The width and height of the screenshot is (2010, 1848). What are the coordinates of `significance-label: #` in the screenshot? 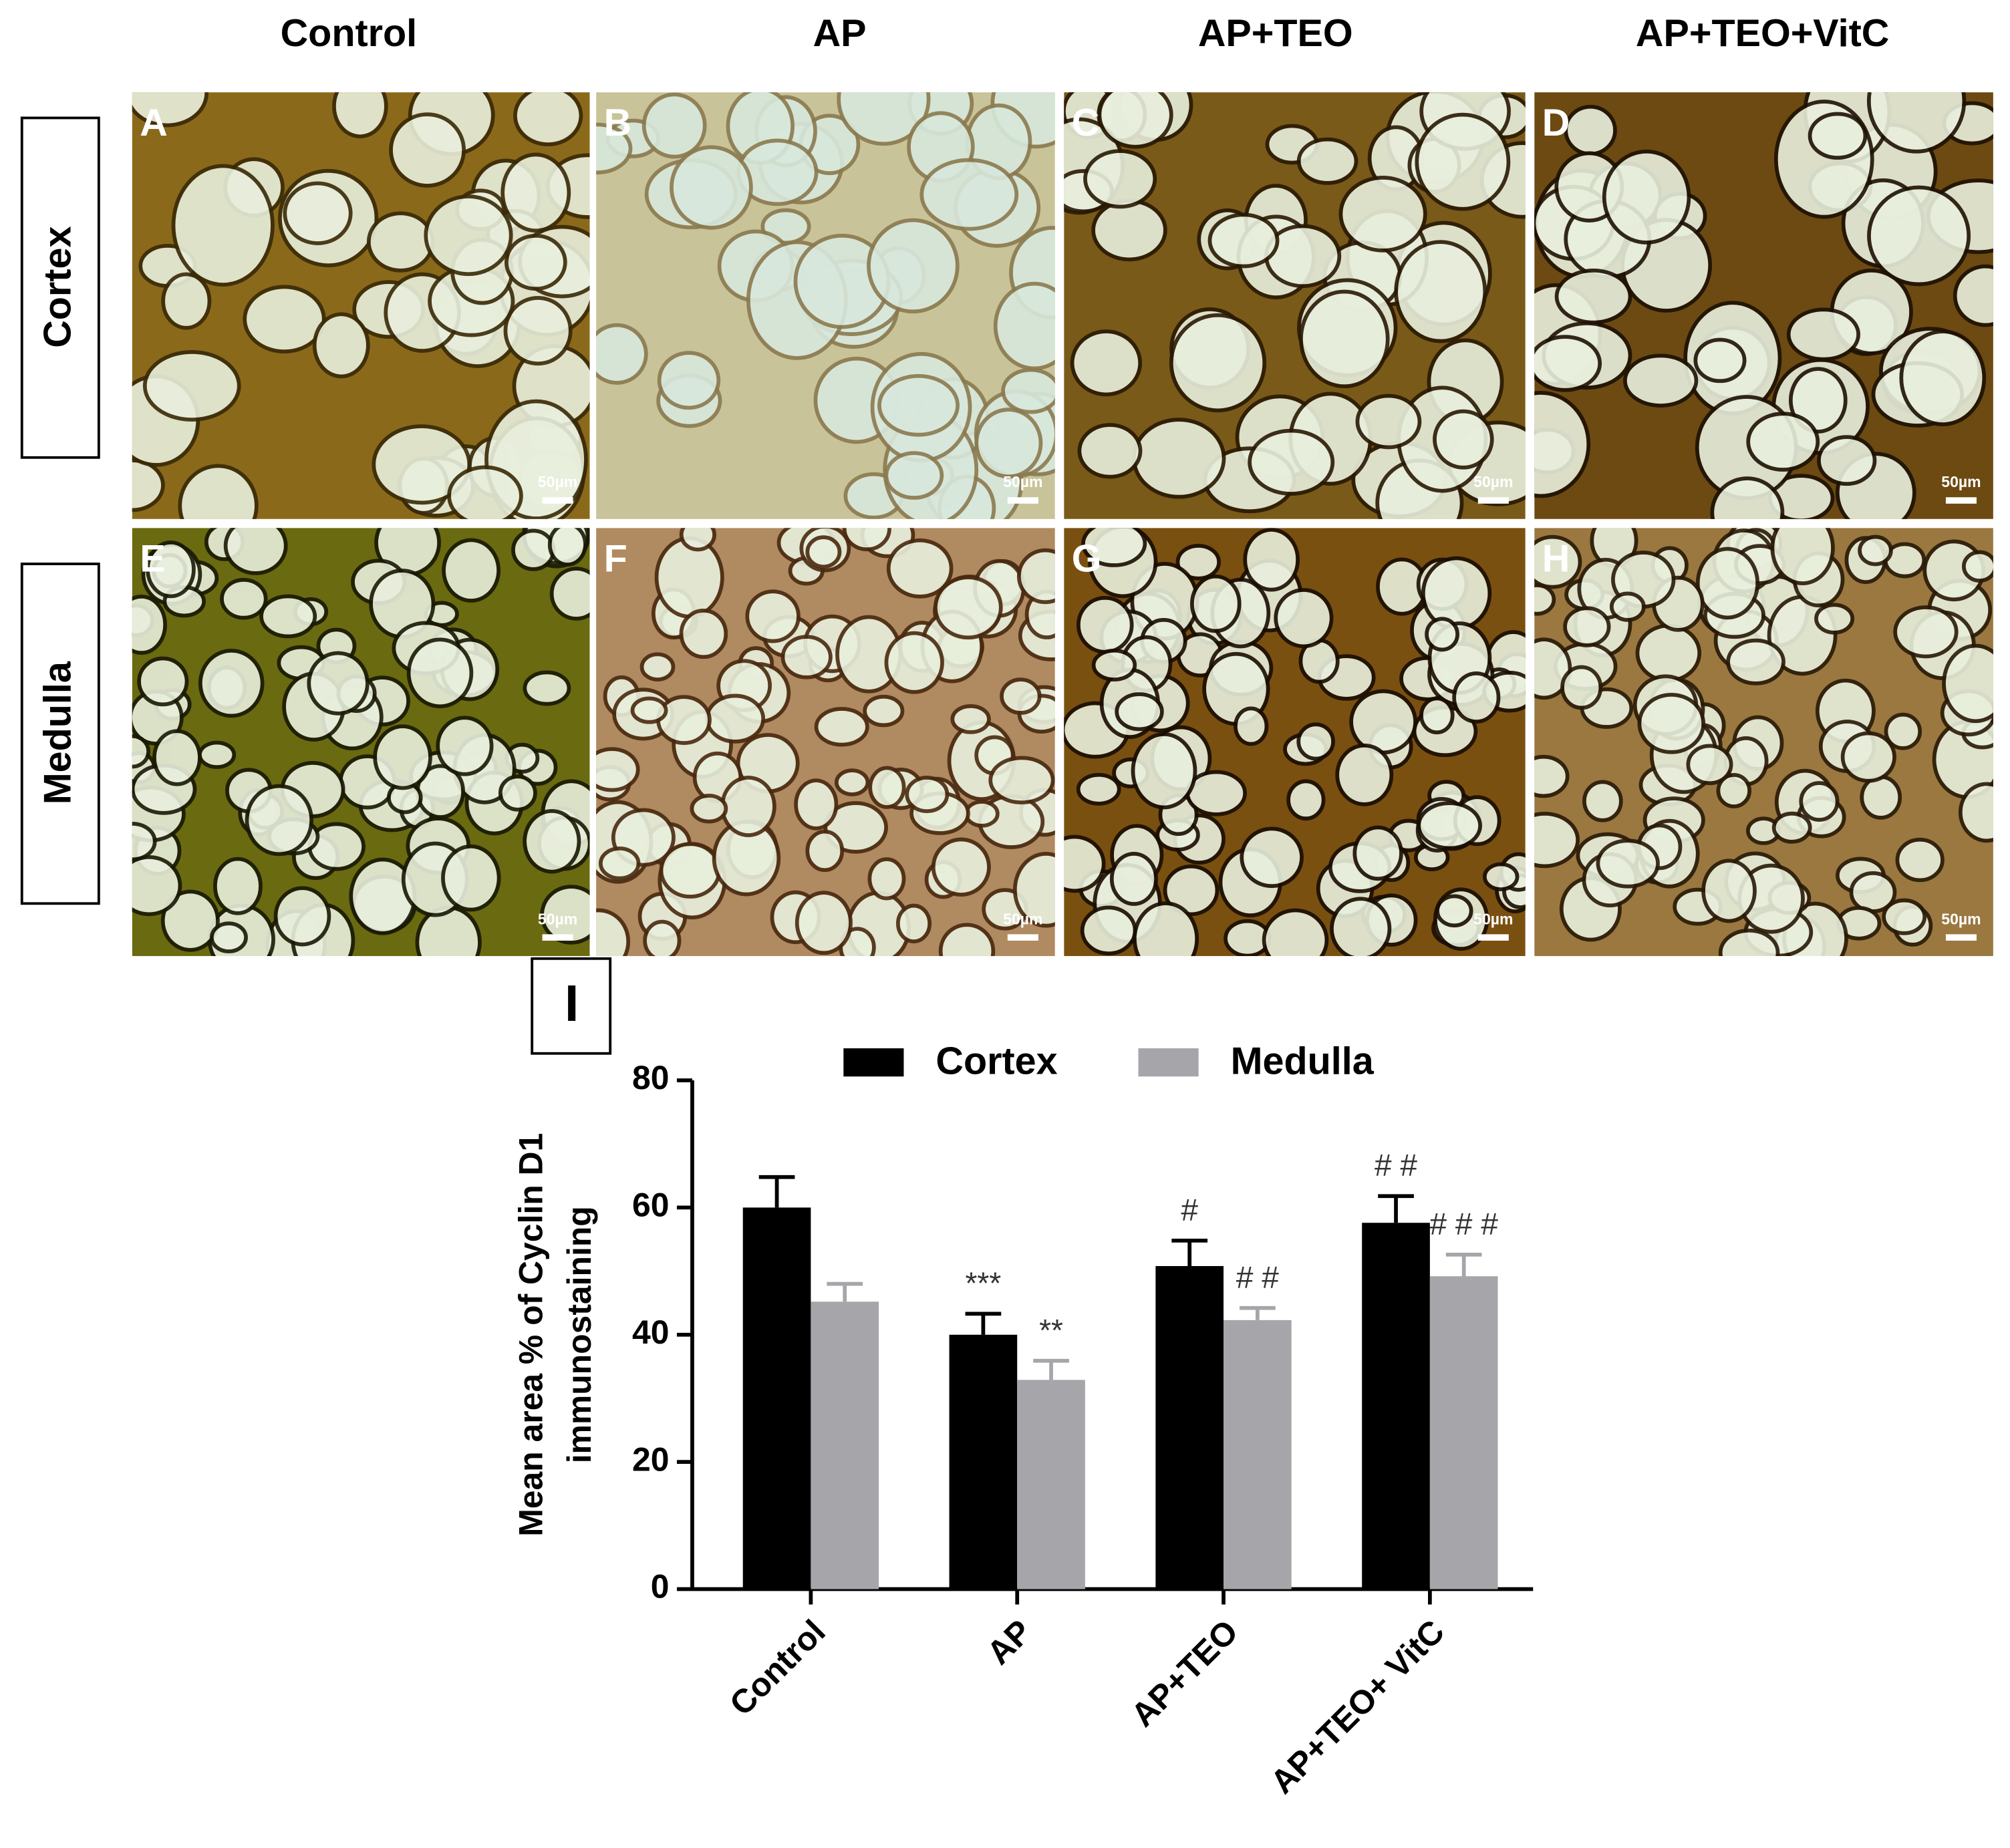 It's located at (1189, 1210).